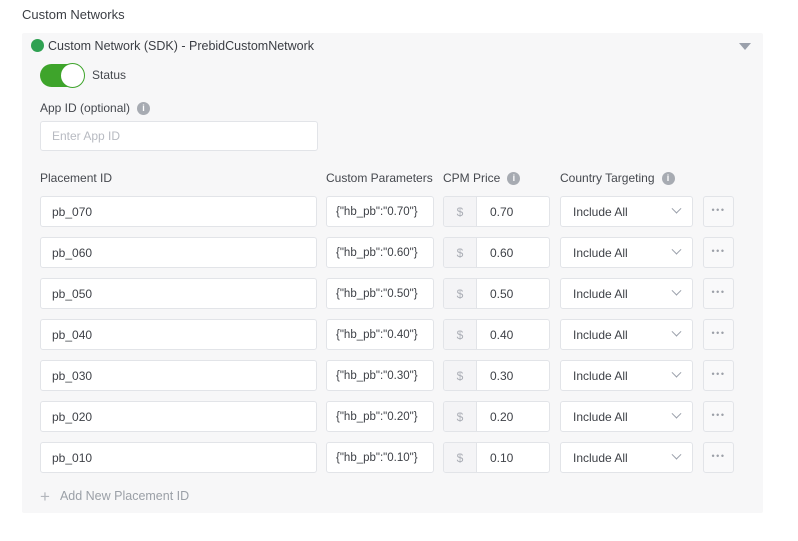  What do you see at coordinates (37, 45) in the screenshot?
I see `network-status-dot` at bounding box center [37, 45].